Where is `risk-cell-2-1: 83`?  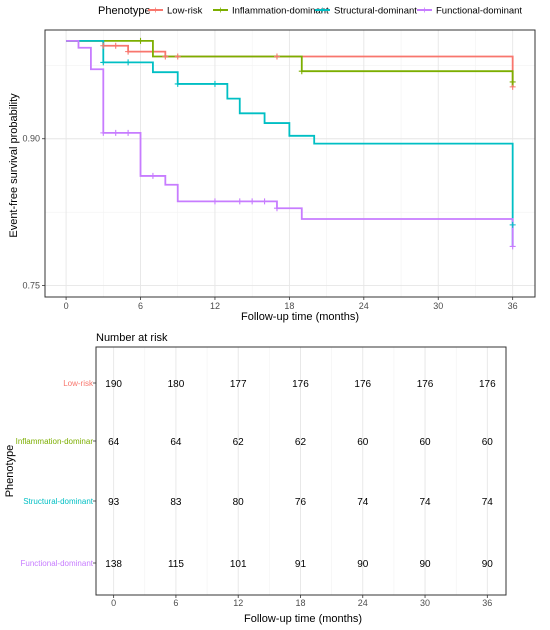
risk-cell-2-1: 83 is located at coordinates (176, 502).